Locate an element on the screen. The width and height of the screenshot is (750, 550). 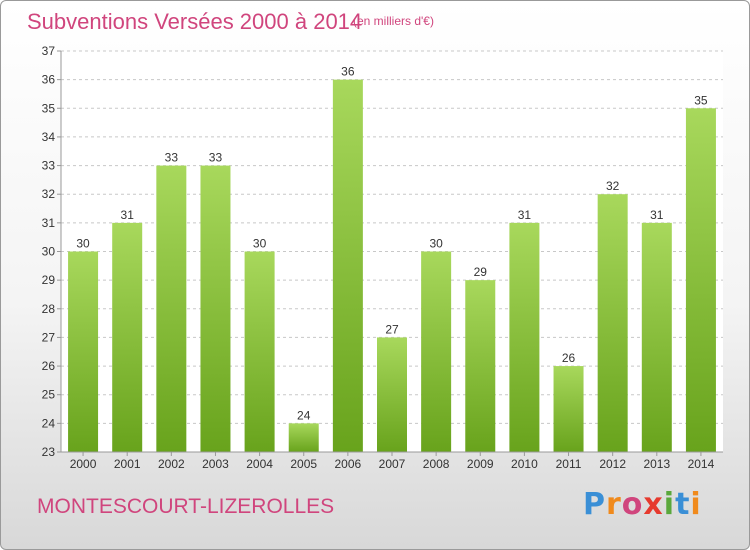
x-tick-label: 2014 is located at coordinates (701, 464).